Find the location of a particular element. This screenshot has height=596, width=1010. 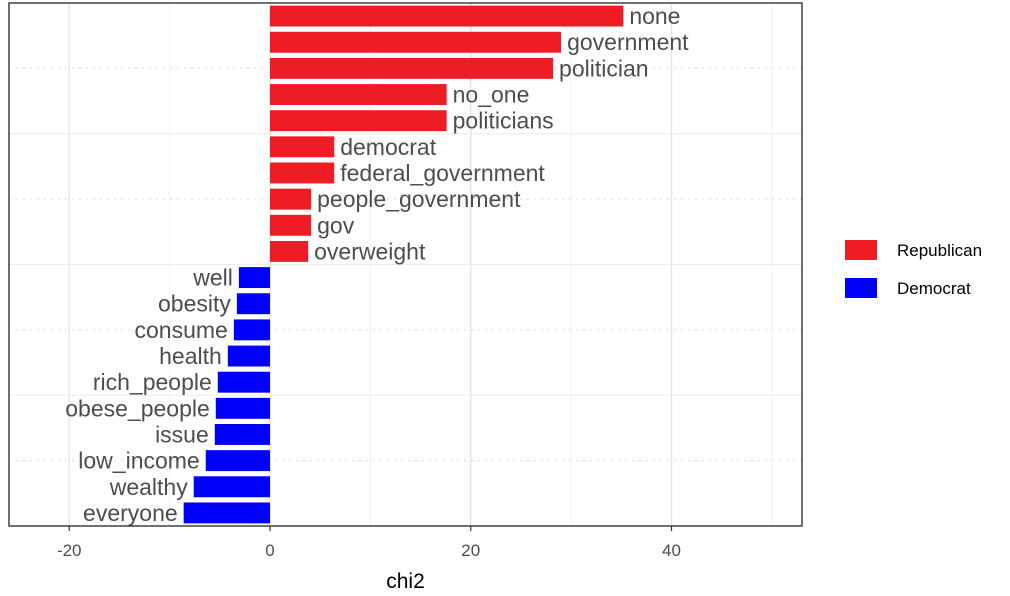

bar-gov is located at coordinates (290, 225).